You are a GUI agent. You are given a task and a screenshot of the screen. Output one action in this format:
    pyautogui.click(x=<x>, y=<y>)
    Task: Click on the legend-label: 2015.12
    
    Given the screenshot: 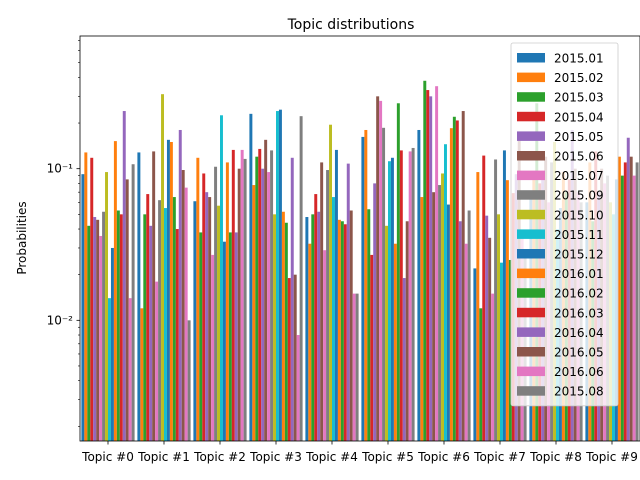 What is the action you would take?
    pyautogui.click(x=579, y=255)
    